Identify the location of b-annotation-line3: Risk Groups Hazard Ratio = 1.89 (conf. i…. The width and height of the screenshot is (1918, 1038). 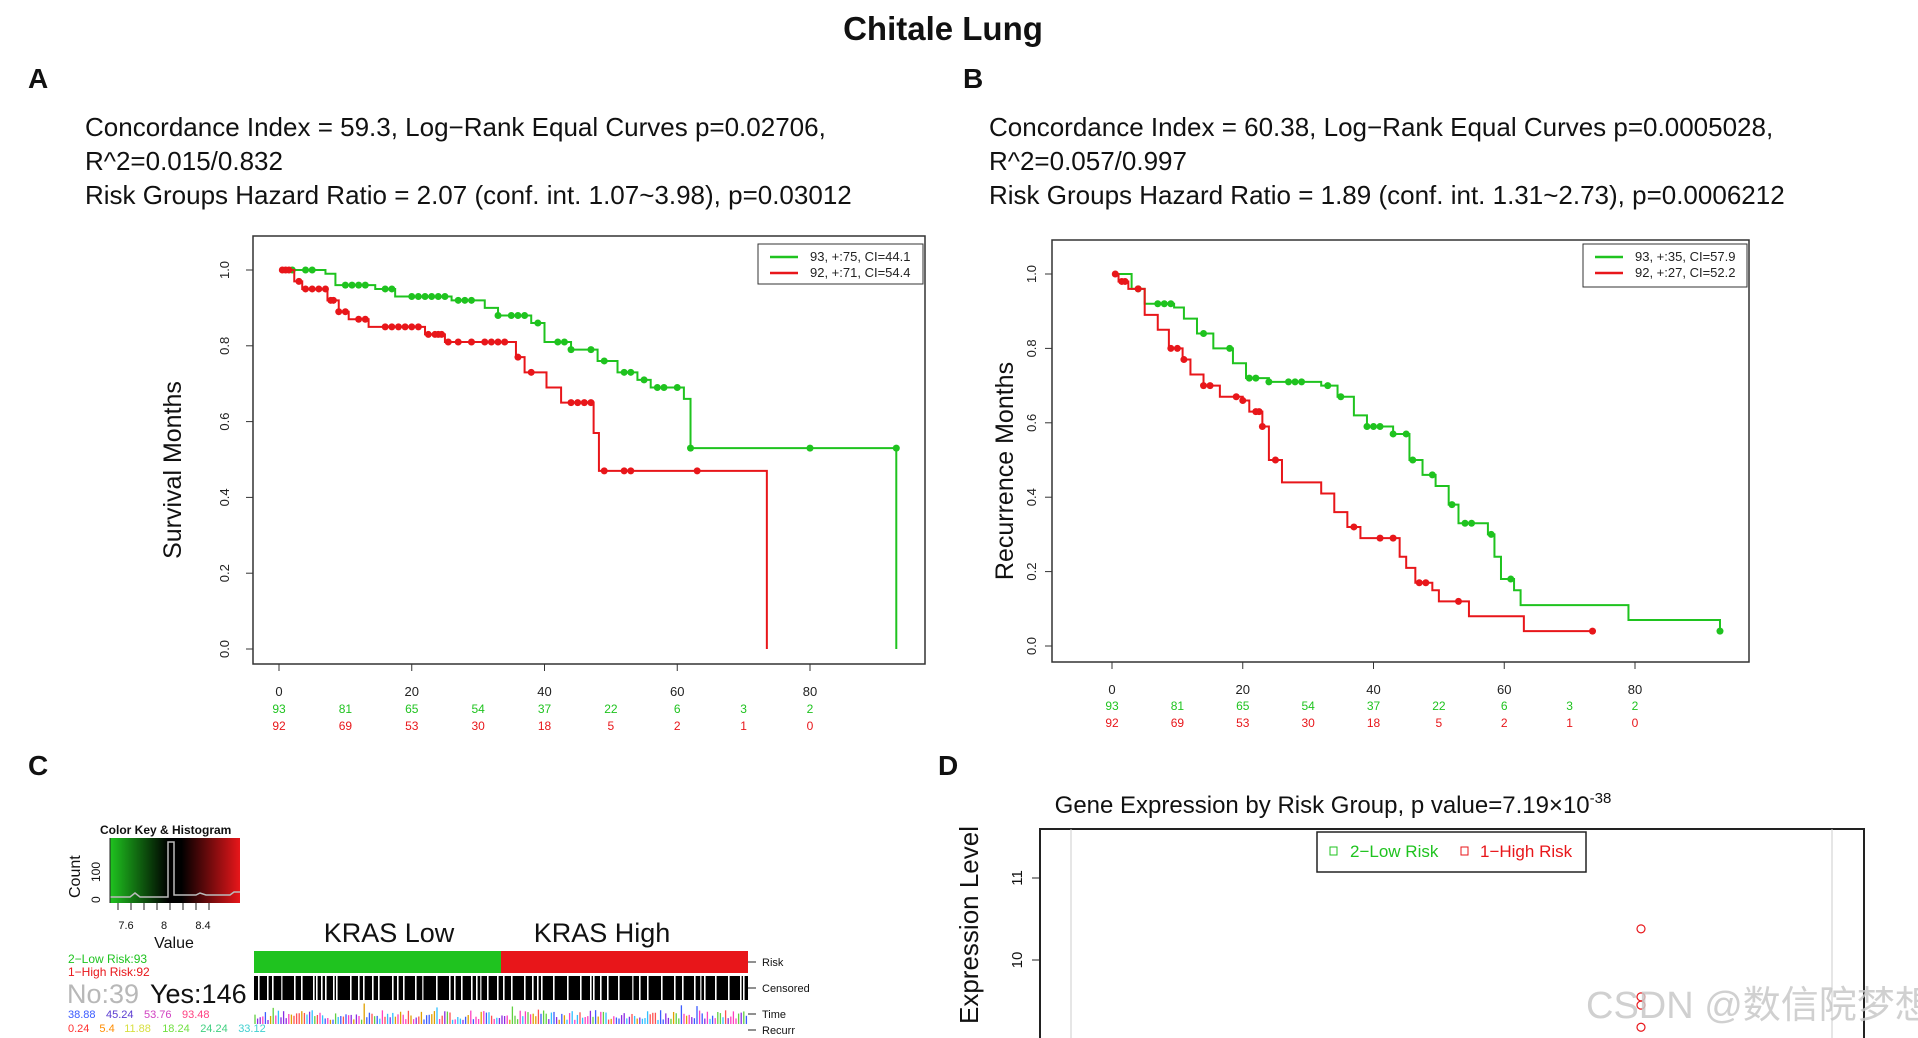
(1387, 195).